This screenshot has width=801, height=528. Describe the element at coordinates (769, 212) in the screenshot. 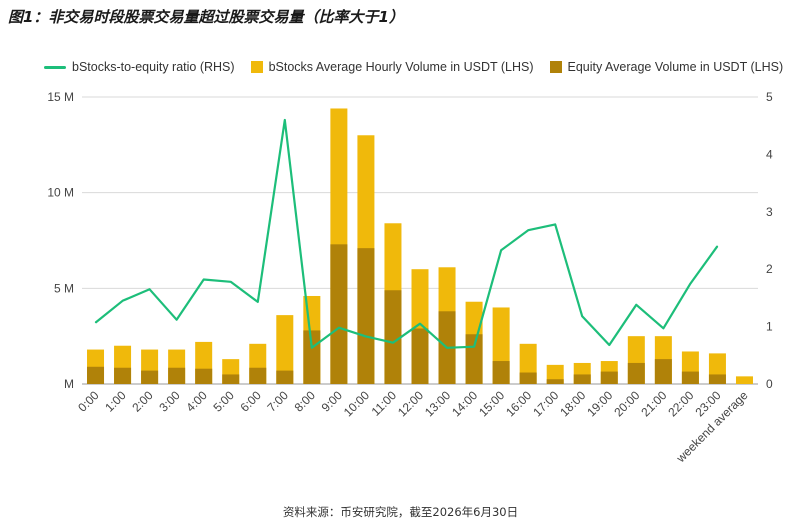

I see `right-axis-tick-label: 3` at that location.